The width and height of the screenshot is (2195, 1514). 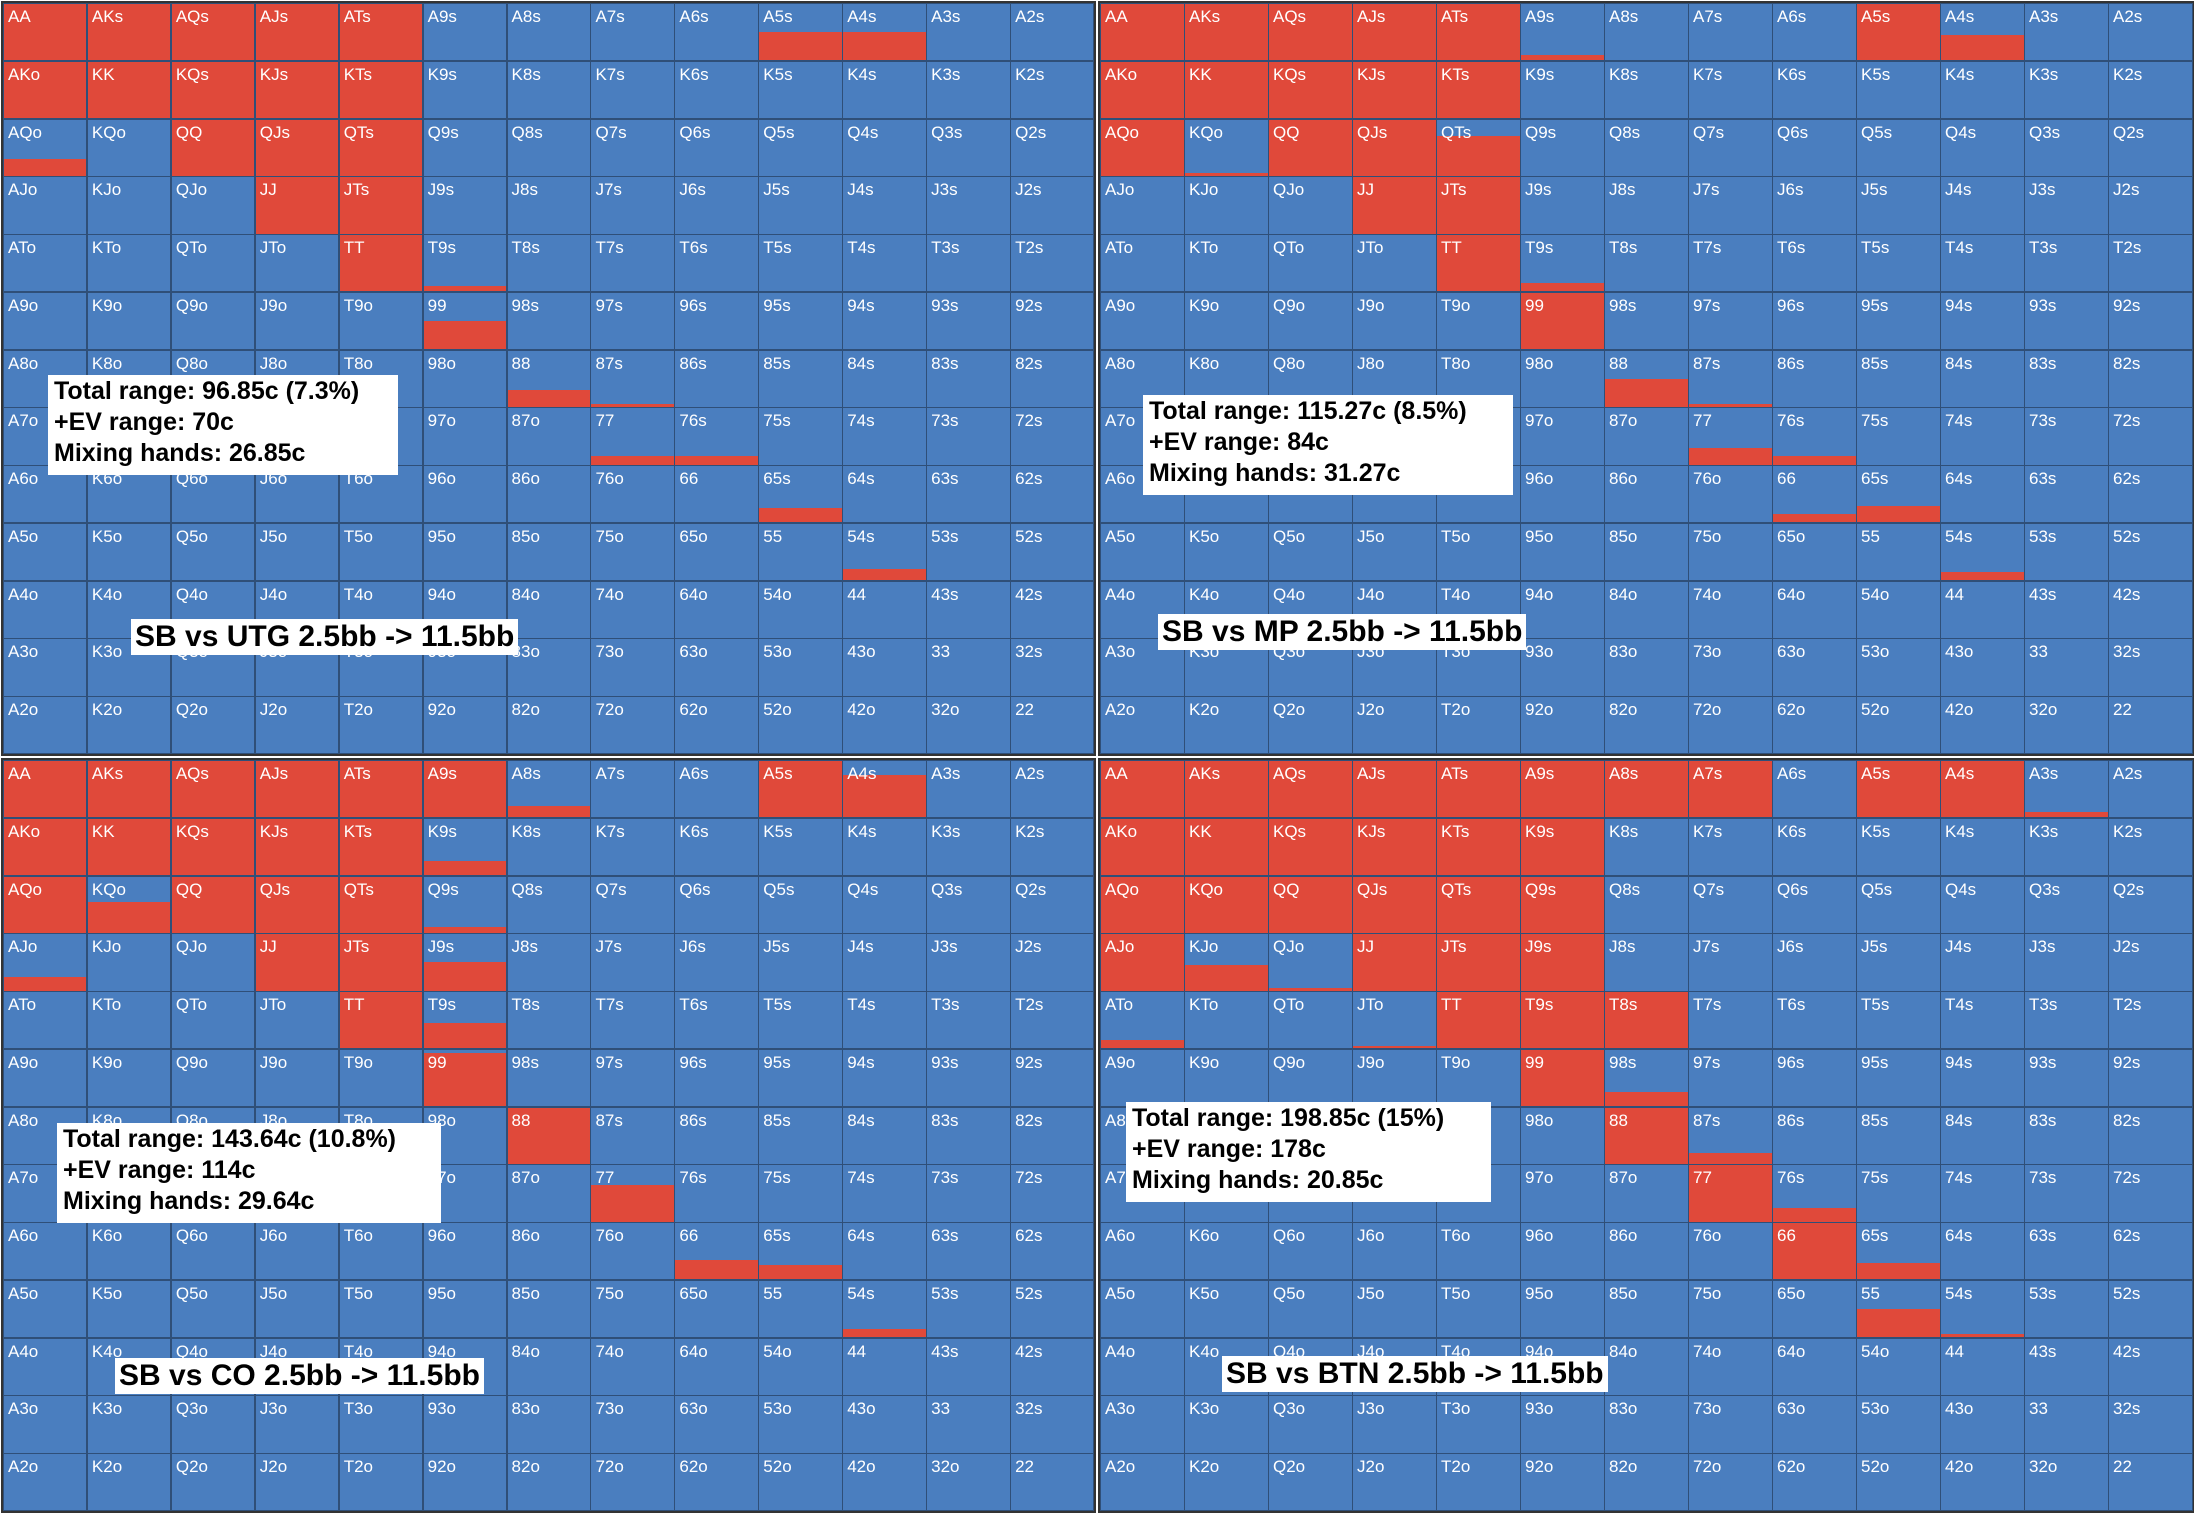 I want to click on hand-label: T5s, so click(x=777, y=1005).